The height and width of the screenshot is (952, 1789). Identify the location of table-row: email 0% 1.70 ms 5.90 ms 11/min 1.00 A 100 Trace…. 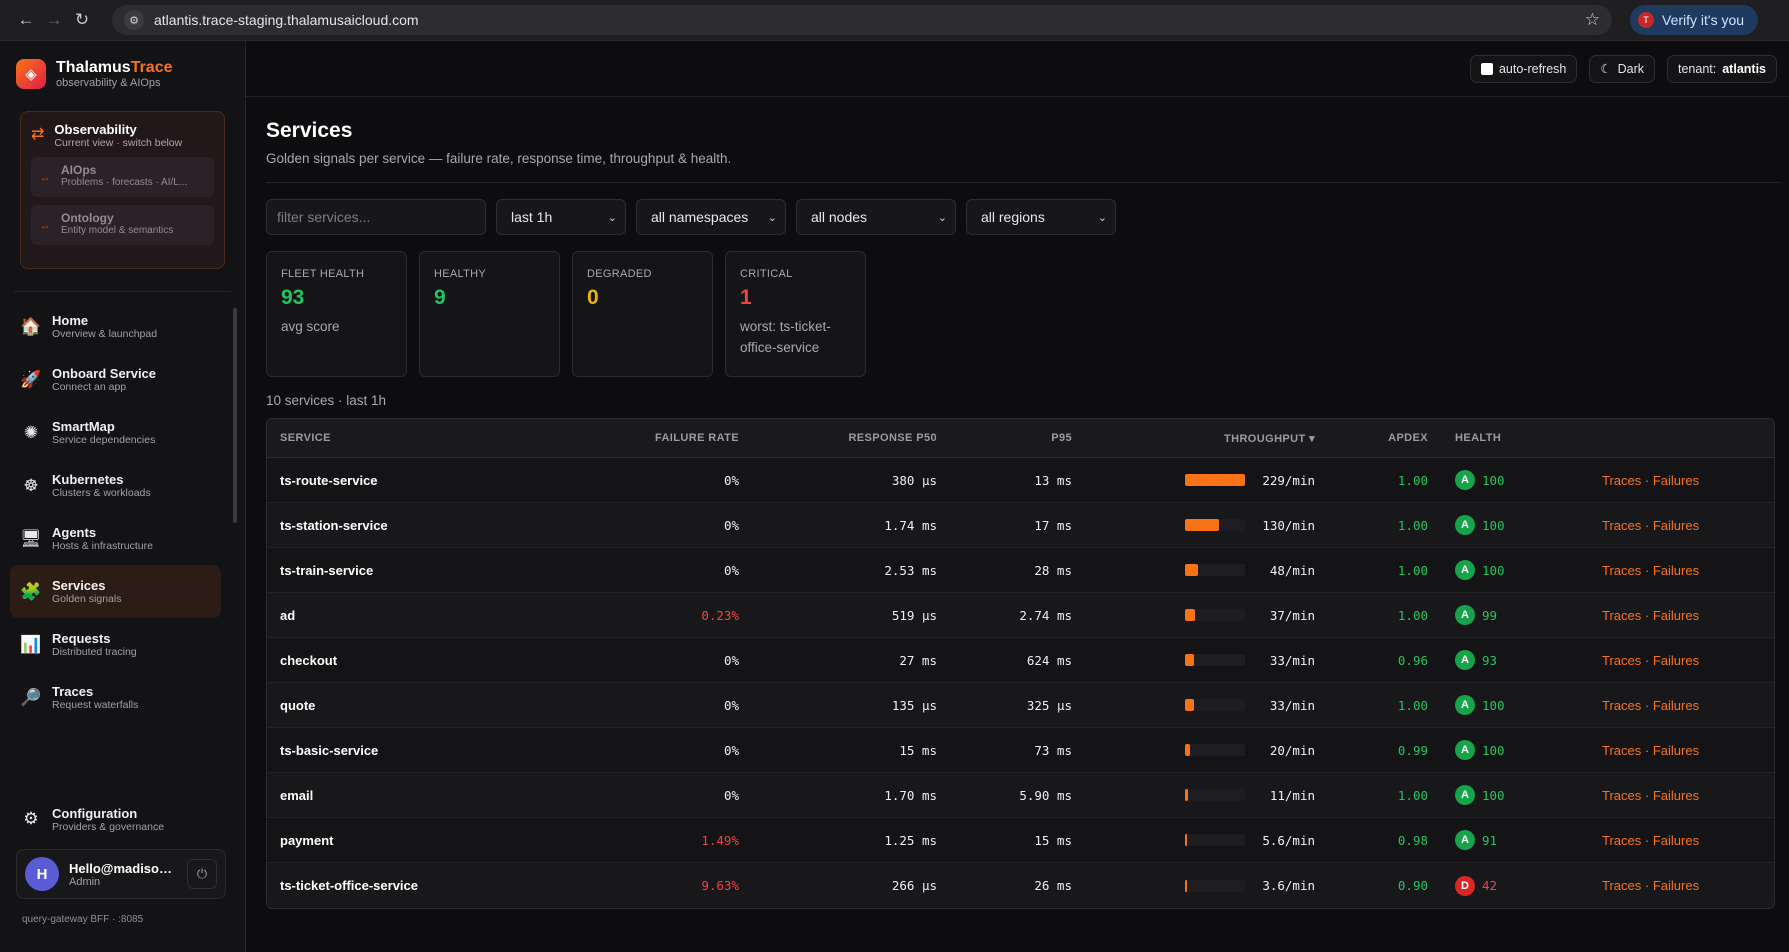
(1020, 795).